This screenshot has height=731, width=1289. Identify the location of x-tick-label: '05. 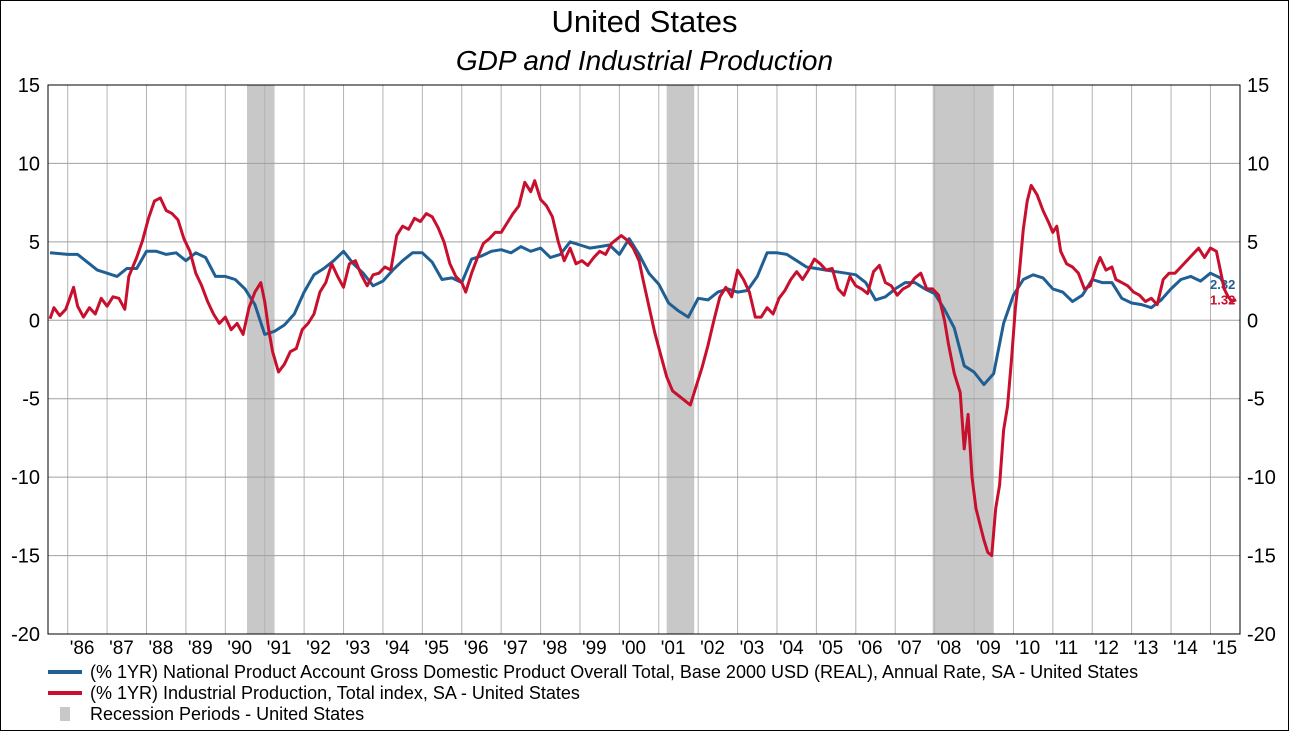
(830, 648).